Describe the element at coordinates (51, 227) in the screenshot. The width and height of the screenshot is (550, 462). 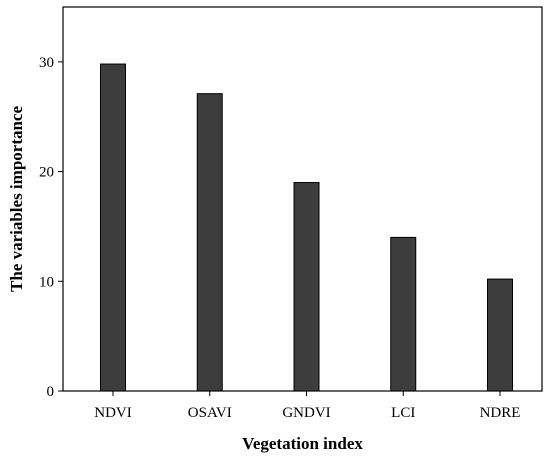
I see `y-axis-ticks: 0 10 20 30` at that location.